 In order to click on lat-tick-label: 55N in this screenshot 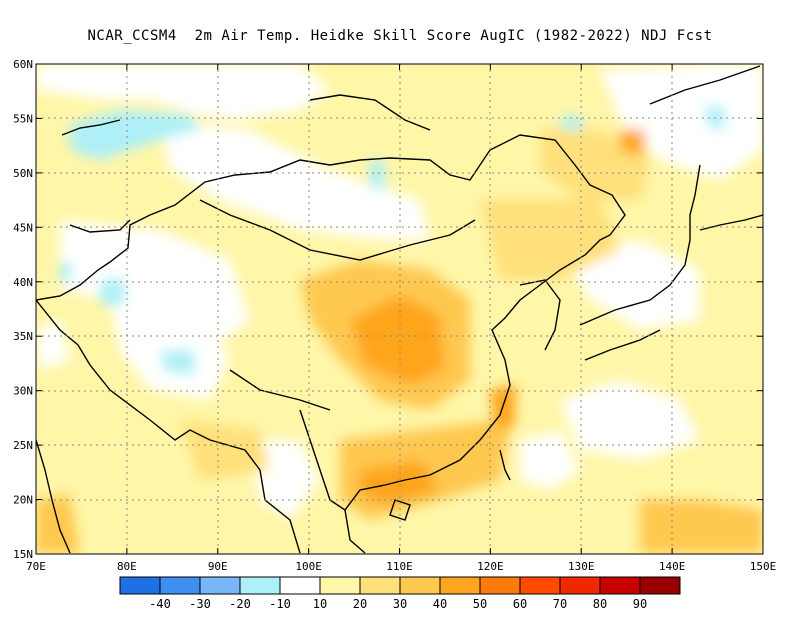, I will do `click(23, 118)`.